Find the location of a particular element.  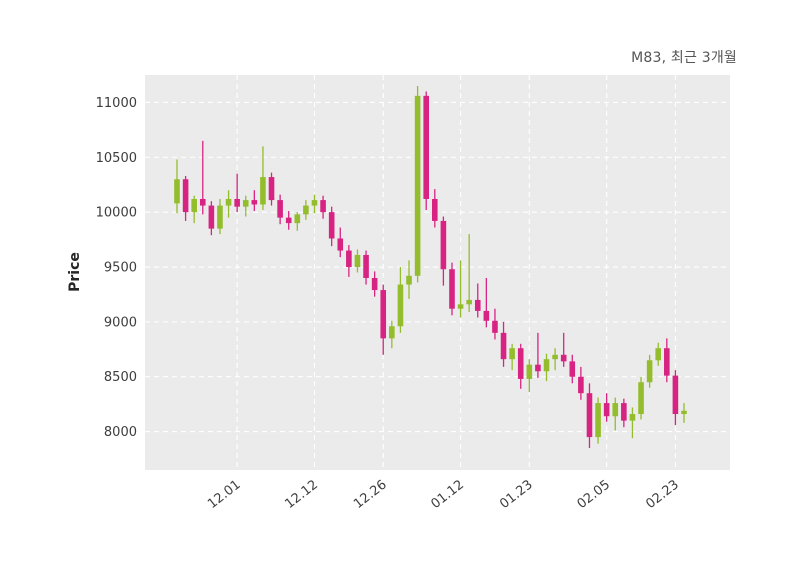

x-tick-label: 12.12 is located at coordinates (301, 494).